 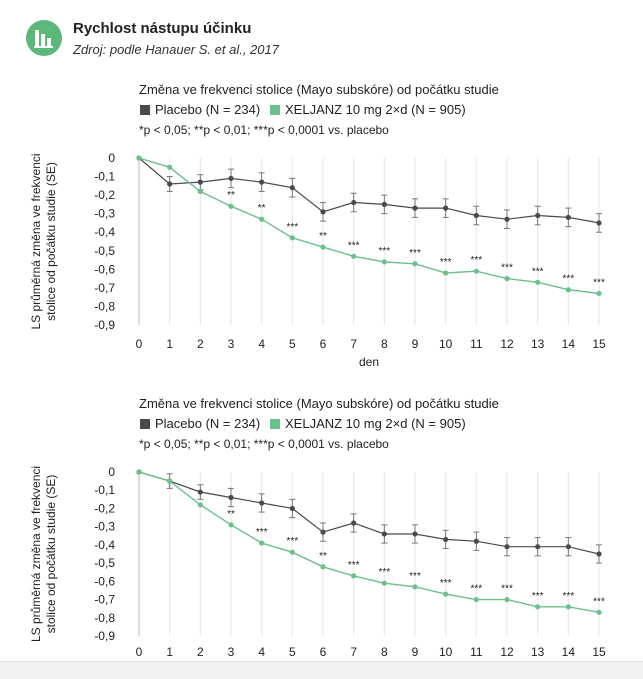 I want to click on x-tick-label: 14, so click(x=569, y=652).